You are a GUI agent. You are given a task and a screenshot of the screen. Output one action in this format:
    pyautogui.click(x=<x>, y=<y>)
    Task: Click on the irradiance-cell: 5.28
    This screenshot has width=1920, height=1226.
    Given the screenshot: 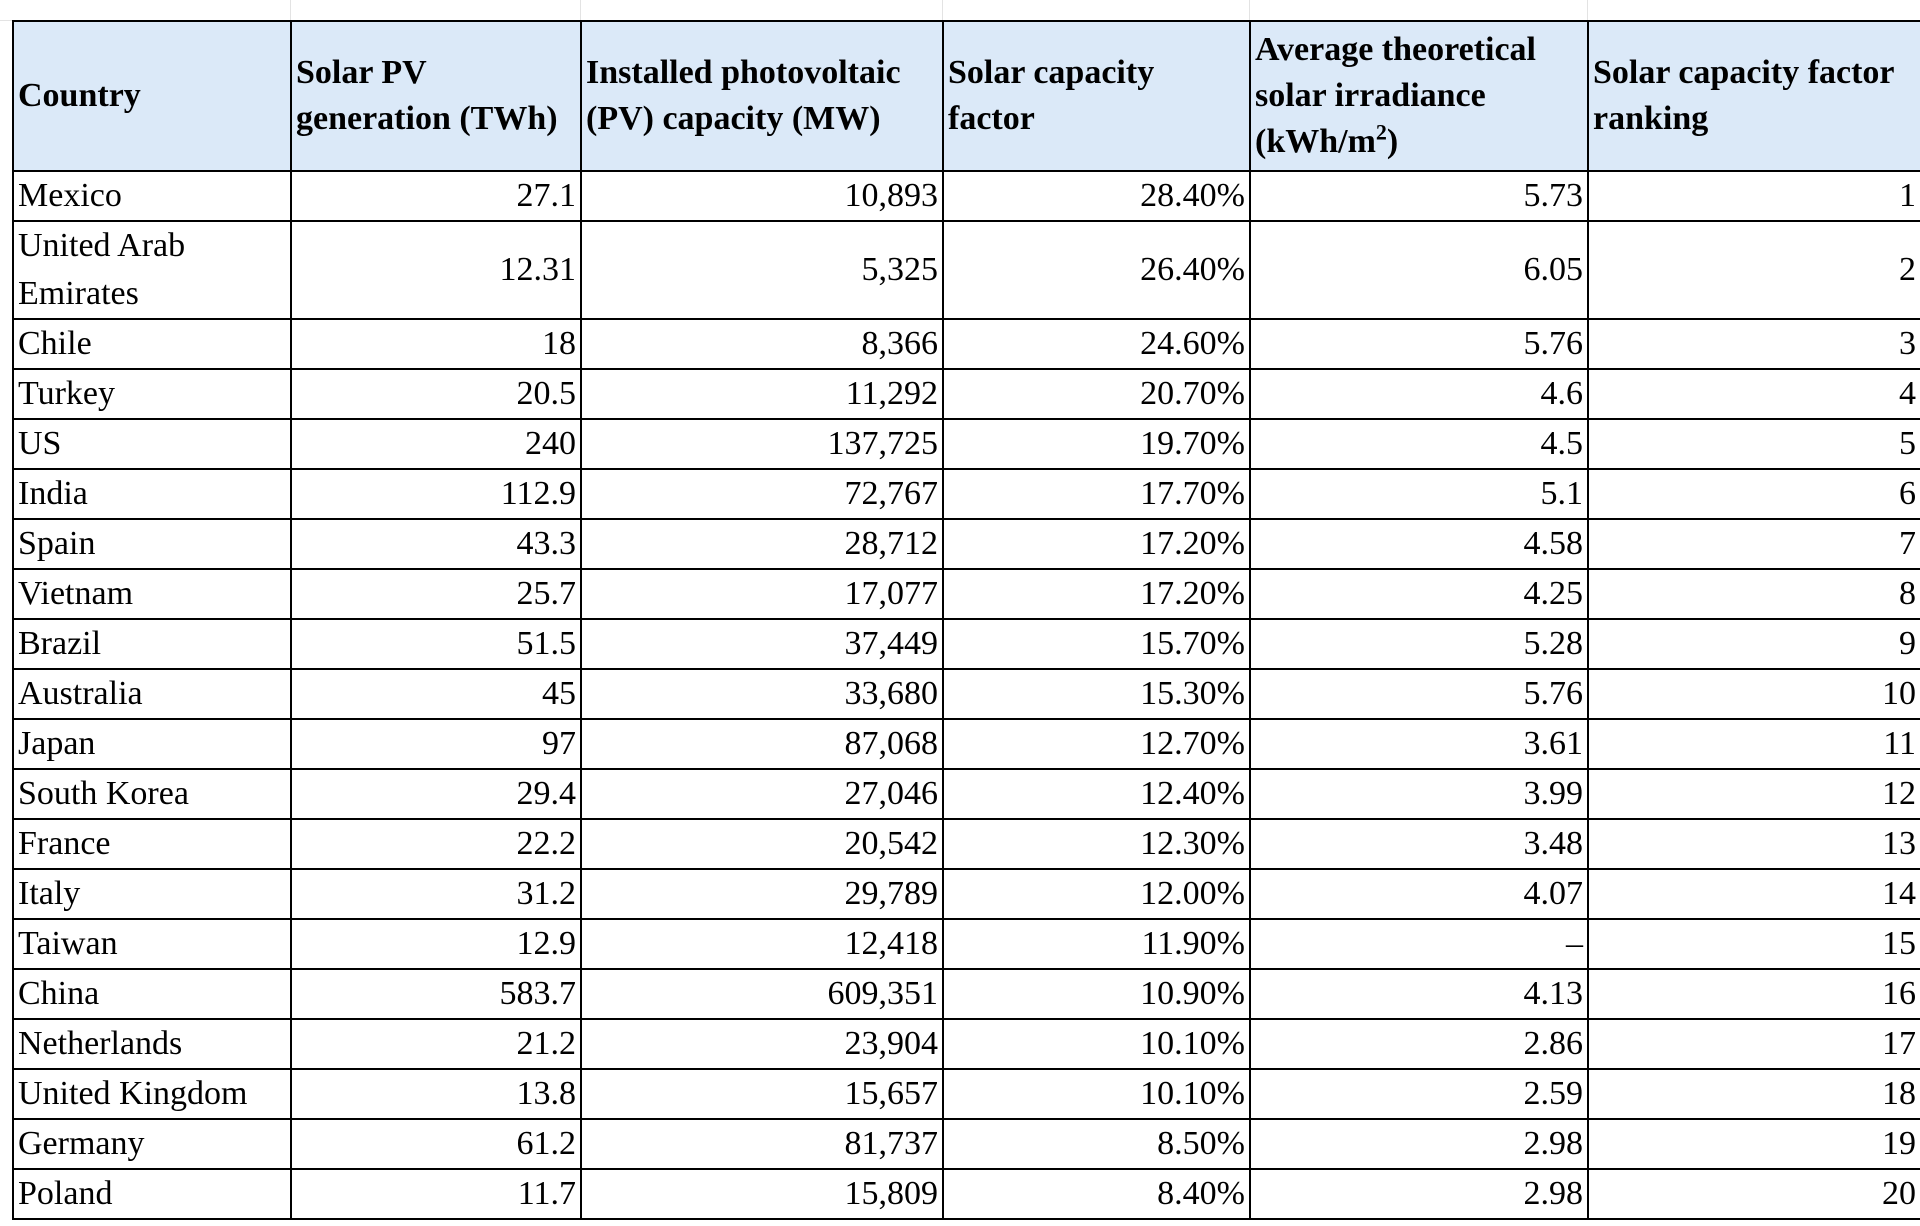 What is the action you would take?
    pyautogui.click(x=1419, y=644)
    